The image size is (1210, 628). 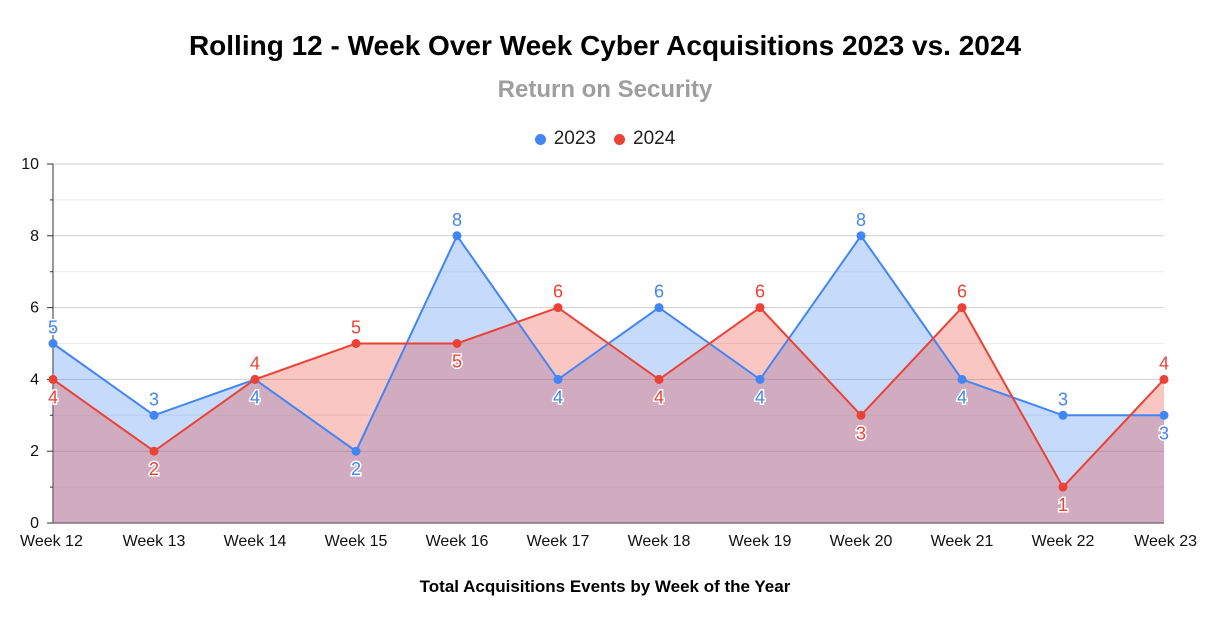 I want to click on data-label-2024: 2, so click(x=154, y=469).